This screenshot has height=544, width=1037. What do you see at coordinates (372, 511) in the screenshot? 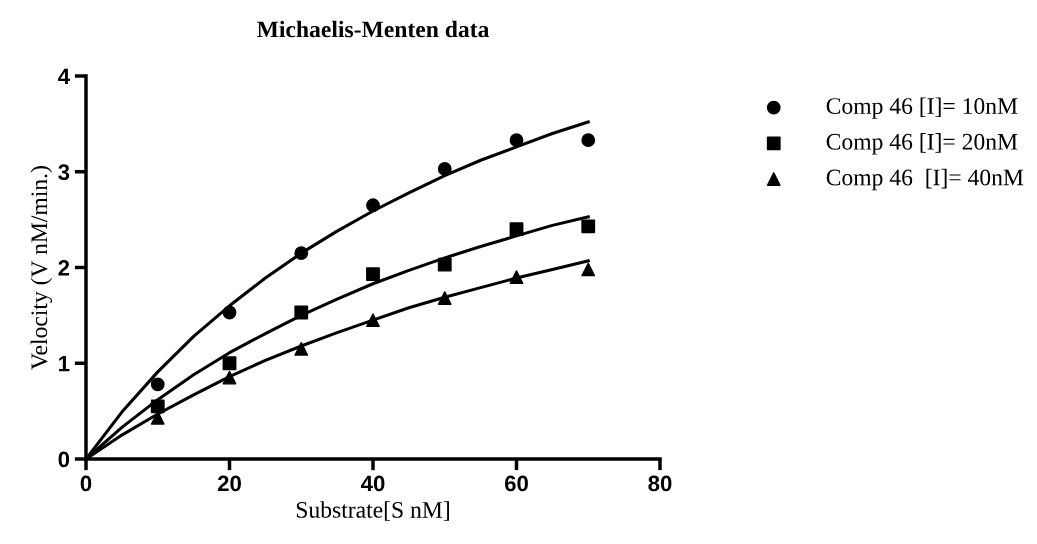
I see `x-axis-title: Substrate[S nM]` at bounding box center [372, 511].